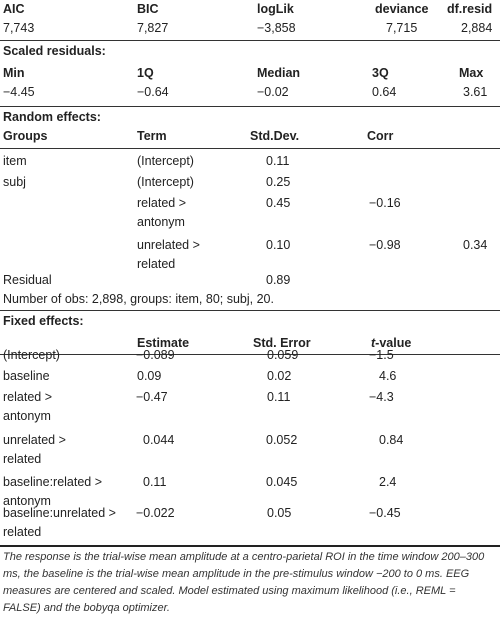  What do you see at coordinates (168, 245) in the screenshot?
I see `random-term: unrelated >` at bounding box center [168, 245].